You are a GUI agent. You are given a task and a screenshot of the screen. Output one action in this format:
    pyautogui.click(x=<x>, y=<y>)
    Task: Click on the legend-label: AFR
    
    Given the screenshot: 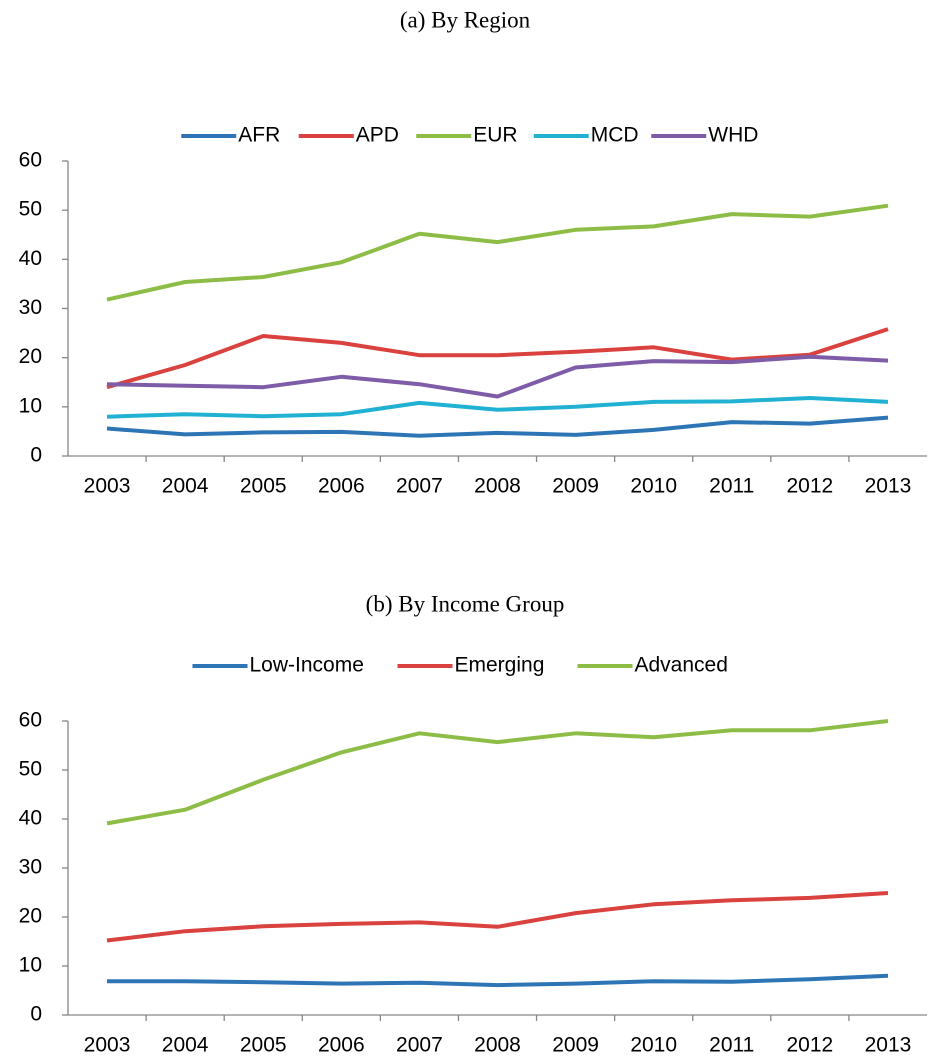 What is the action you would take?
    pyautogui.click(x=259, y=135)
    